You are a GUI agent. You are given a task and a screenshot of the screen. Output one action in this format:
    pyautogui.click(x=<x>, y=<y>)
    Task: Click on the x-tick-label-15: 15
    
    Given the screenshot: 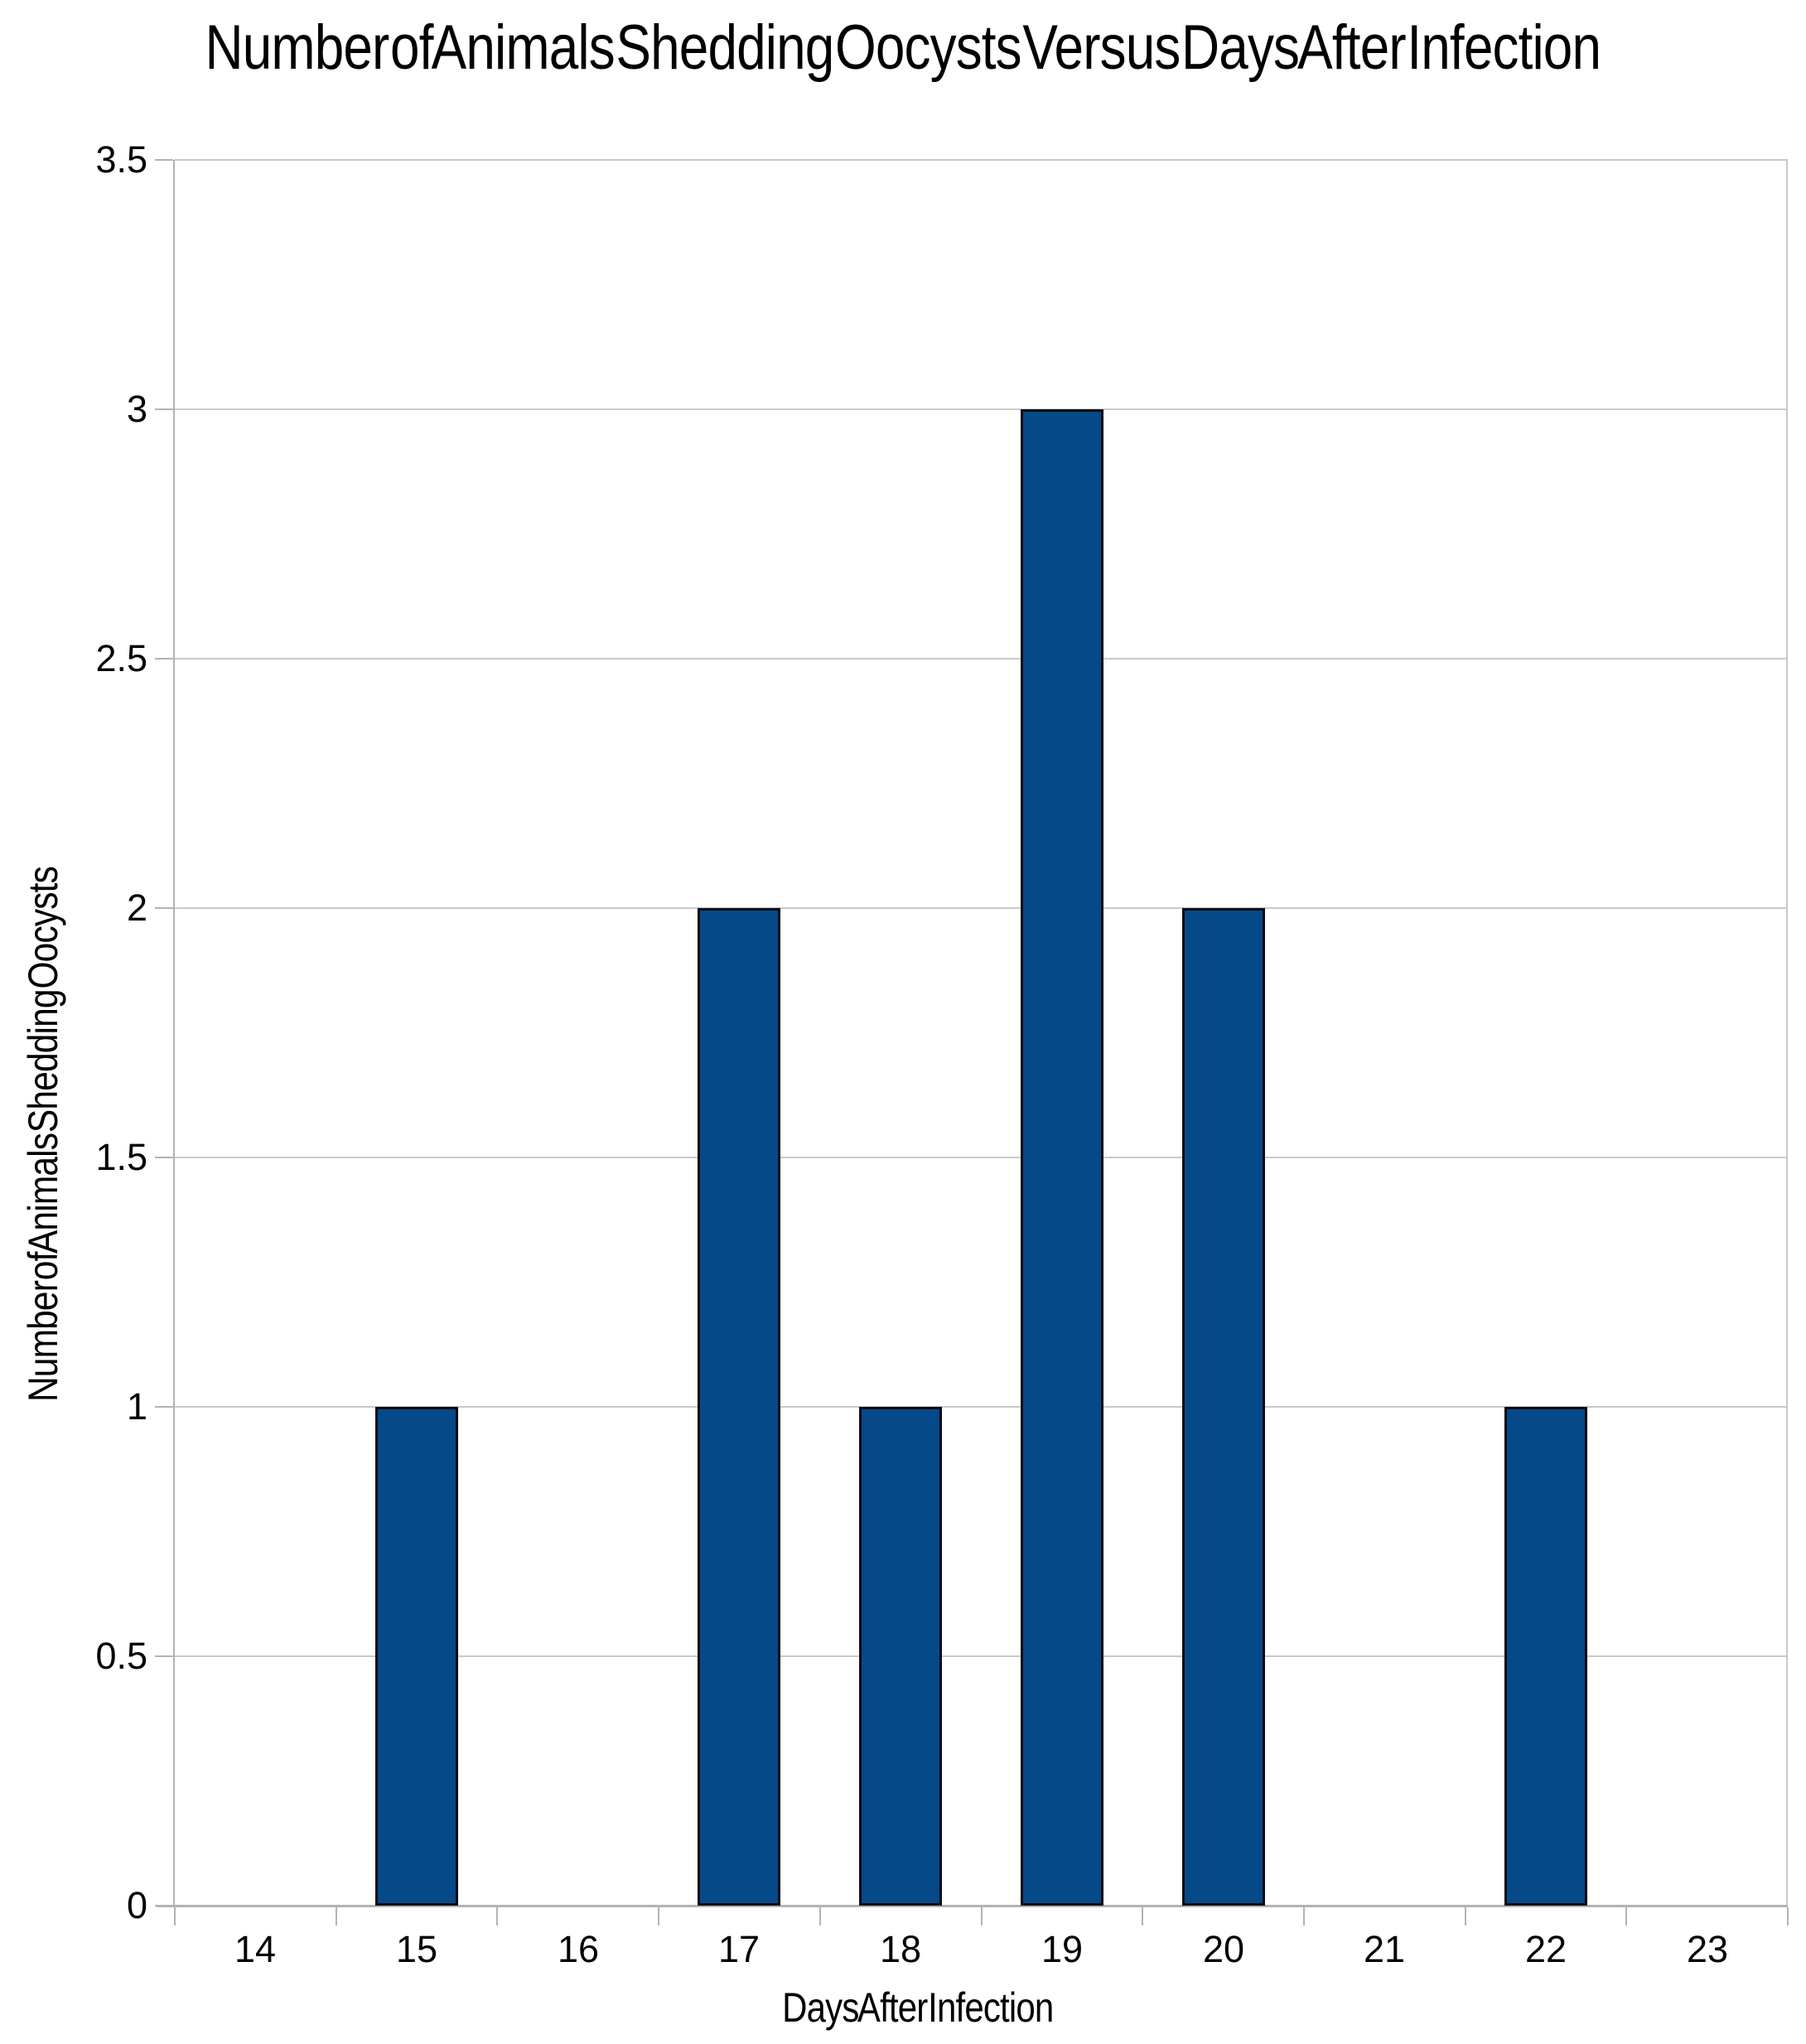 What is the action you would take?
    pyautogui.click(x=416, y=1949)
    